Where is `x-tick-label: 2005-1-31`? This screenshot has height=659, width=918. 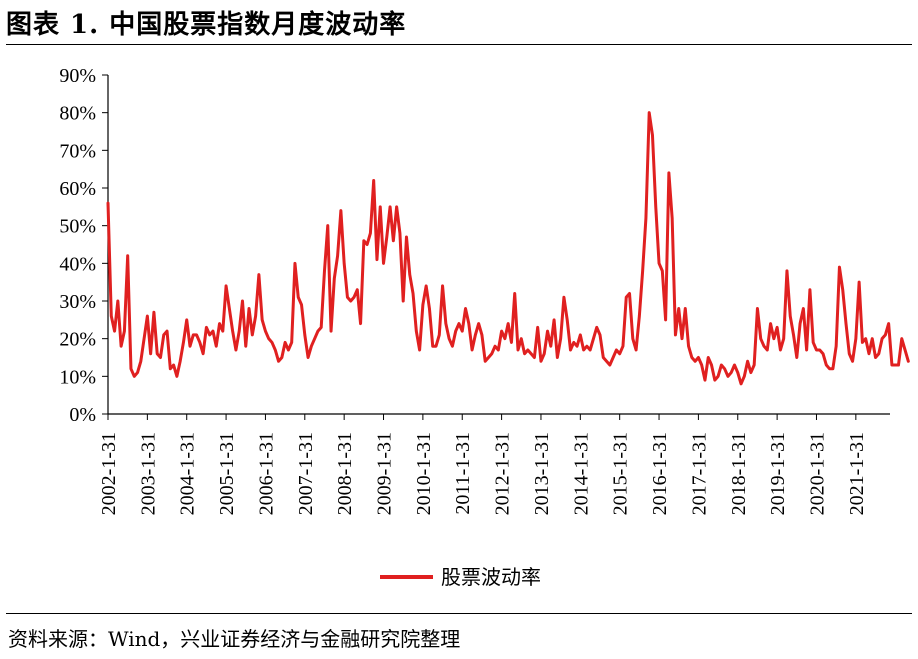
x-tick-label: 2005-1-31 is located at coordinates (227, 473).